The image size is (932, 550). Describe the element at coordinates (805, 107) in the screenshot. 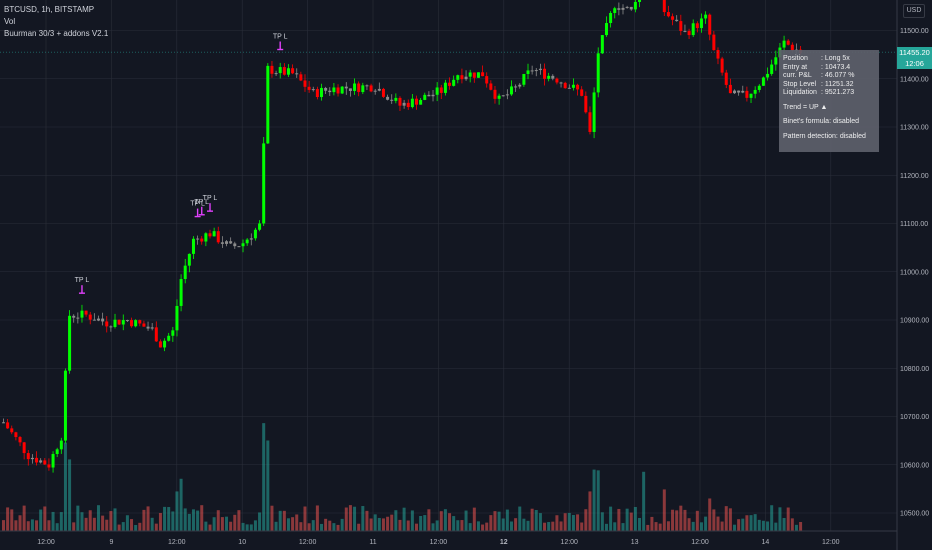

I see `trend-text: Trend = UP ▲` at that location.